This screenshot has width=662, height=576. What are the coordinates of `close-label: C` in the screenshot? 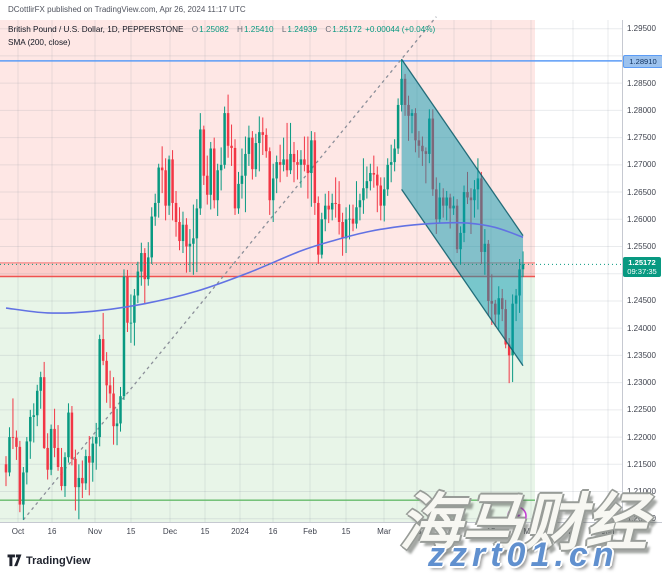 It's located at (328, 29).